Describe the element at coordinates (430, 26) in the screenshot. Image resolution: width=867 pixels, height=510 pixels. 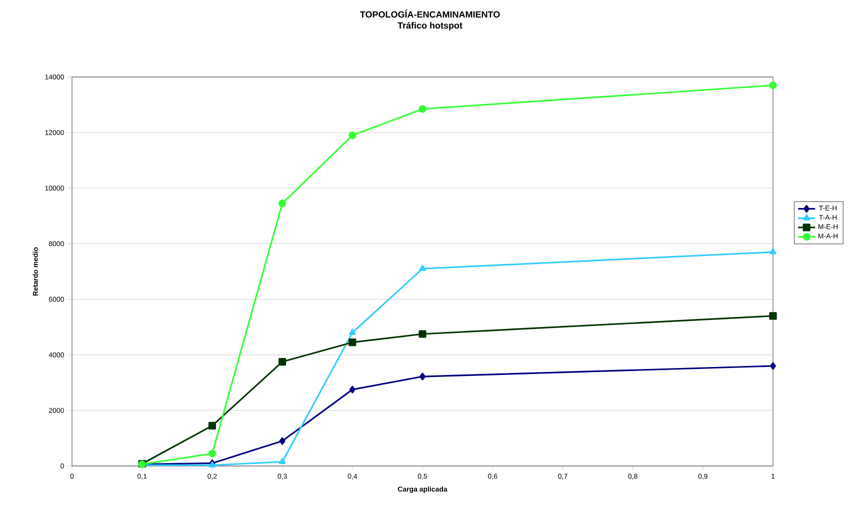
I see `chart-subtitle: Tráfico hotspot` at that location.